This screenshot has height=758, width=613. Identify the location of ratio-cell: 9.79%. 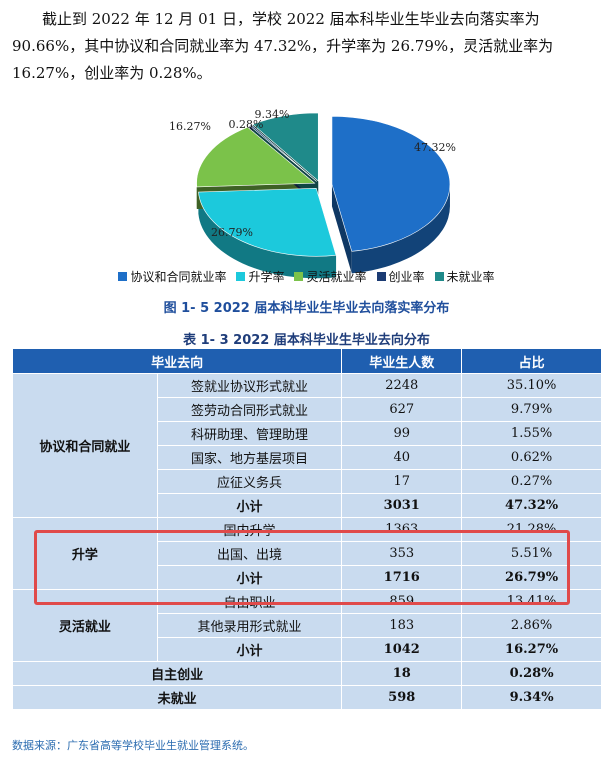
(531, 409).